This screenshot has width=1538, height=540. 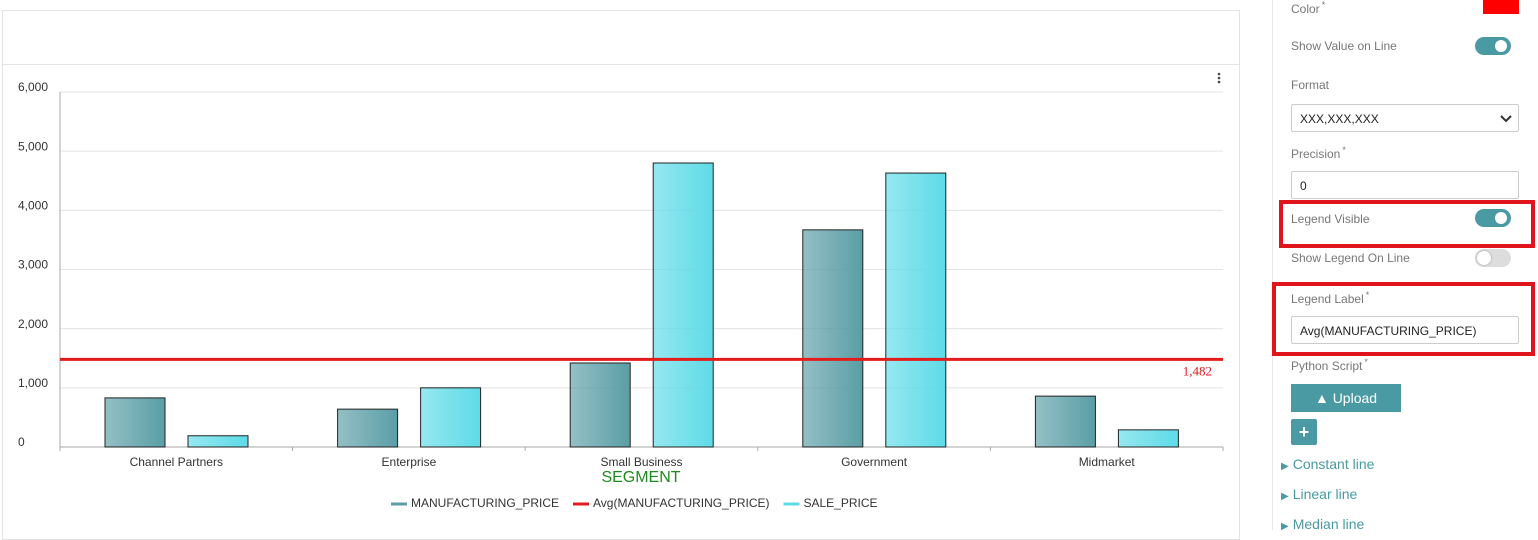 What do you see at coordinates (1310, 85) in the screenshot?
I see `field-label: Format` at bounding box center [1310, 85].